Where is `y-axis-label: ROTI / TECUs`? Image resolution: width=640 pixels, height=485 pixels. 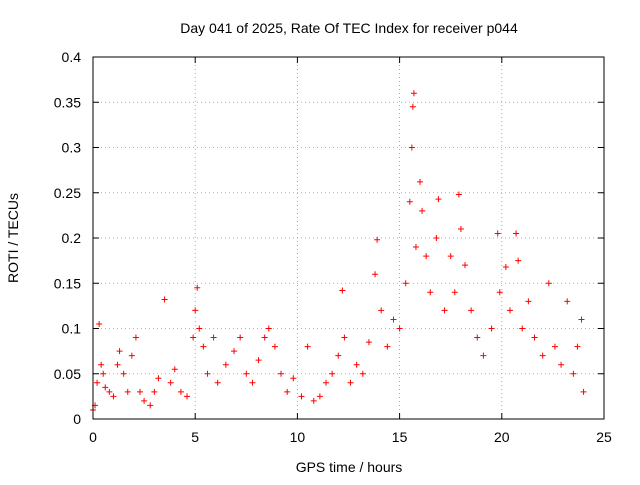 y-axis-label: ROTI / TECUs is located at coordinates (13, 238).